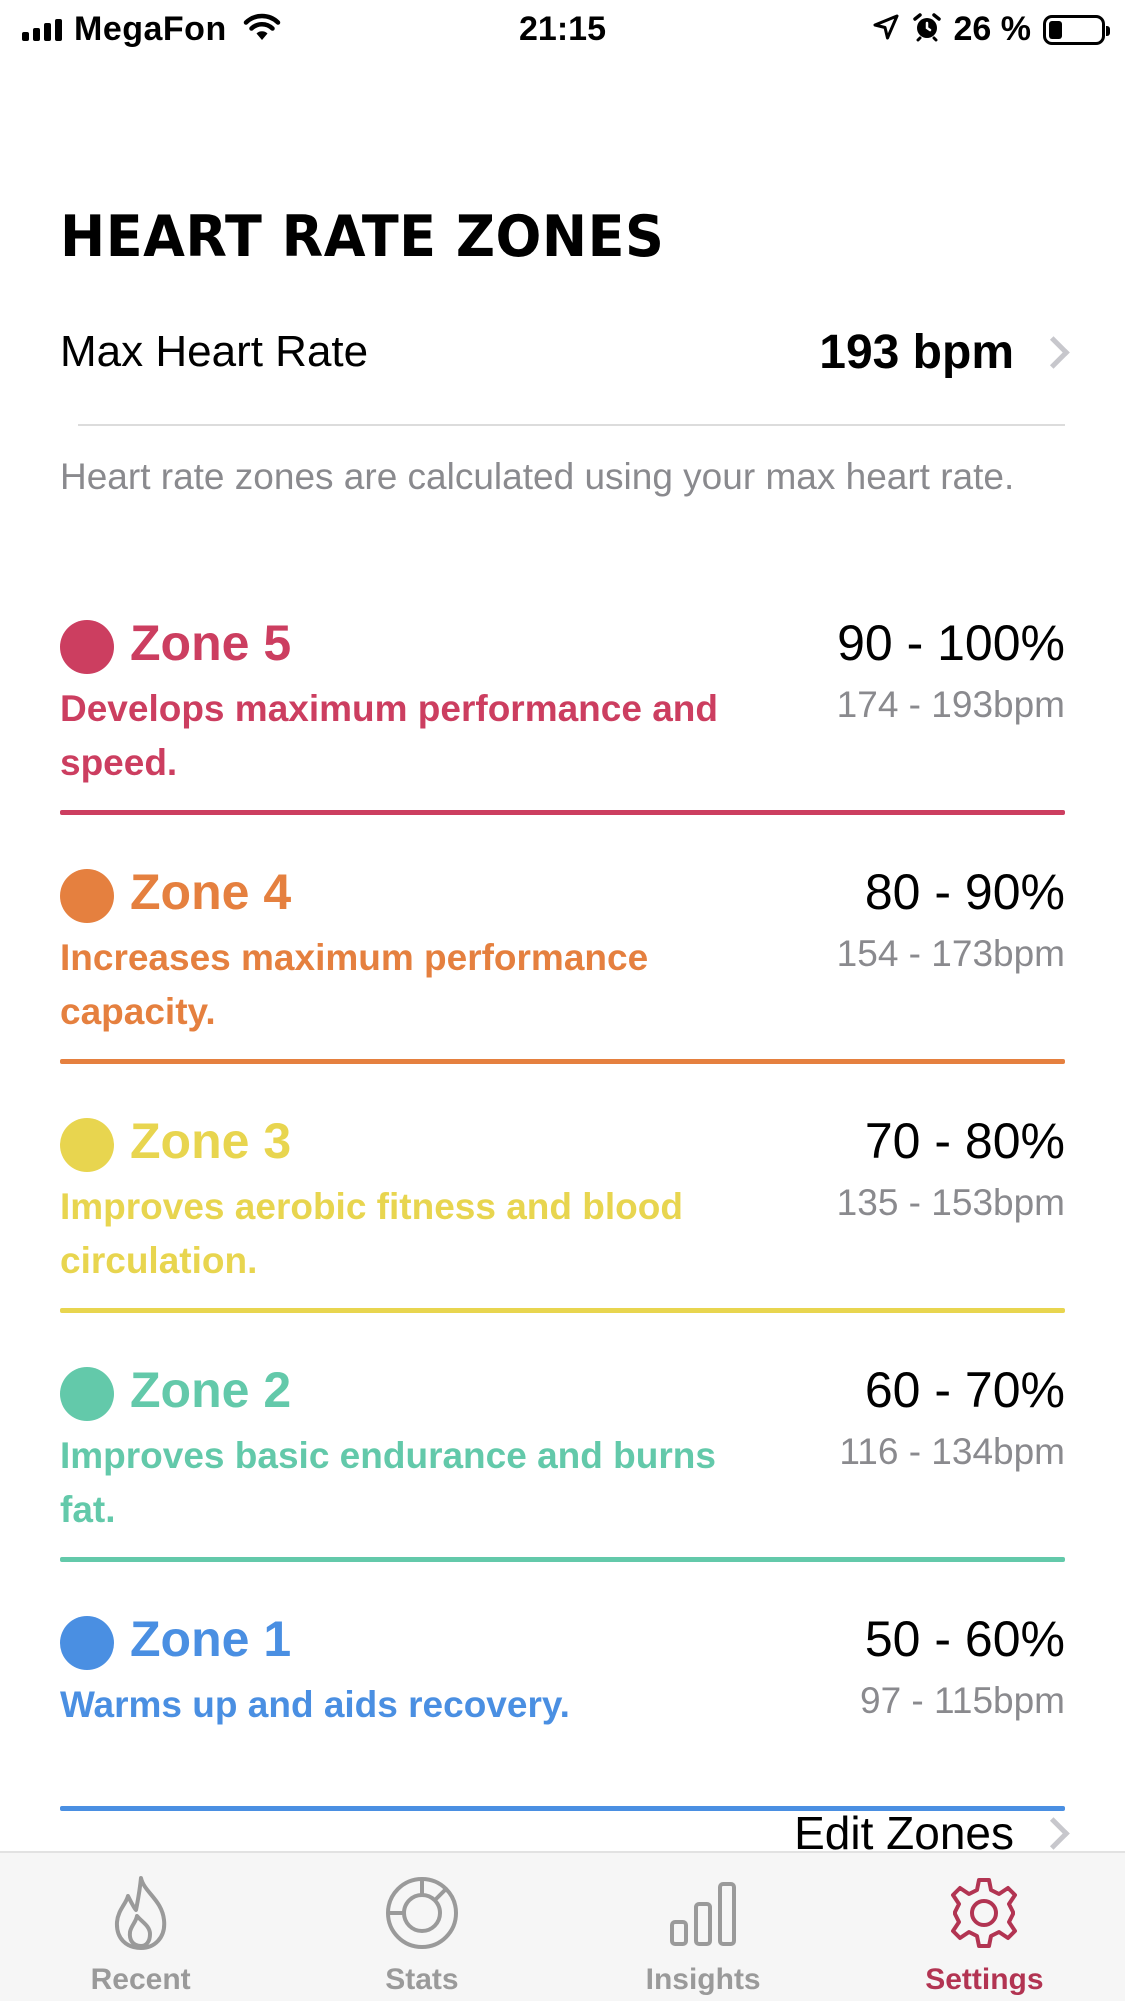  Describe the element at coordinates (211, 1639) in the screenshot. I see `zone-name: Zone 1` at that location.